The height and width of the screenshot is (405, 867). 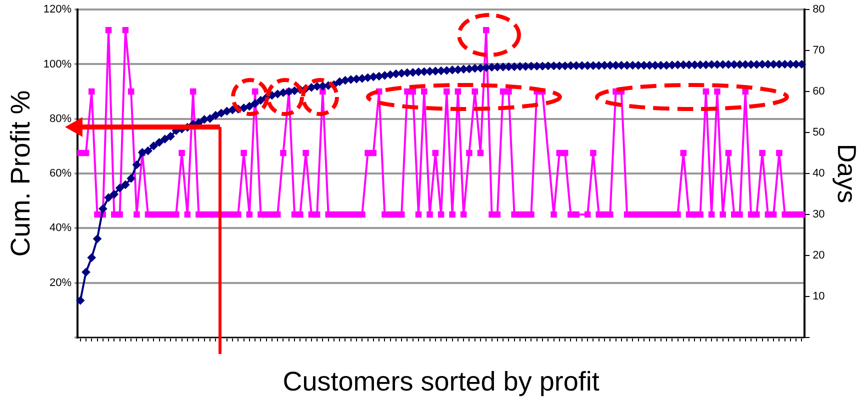 What do you see at coordinates (57, 64) in the screenshot?
I see `y-tick-label: 100%` at bounding box center [57, 64].